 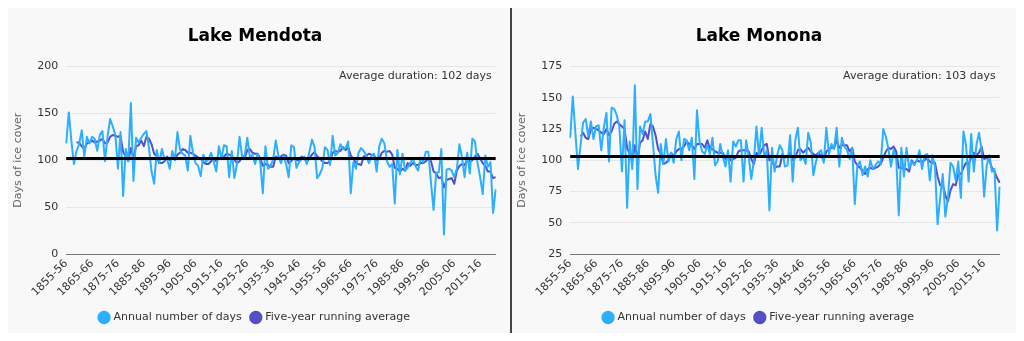 What do you see at coordinates (555, 191) in the screenshot?
I see `y-tick-label: 75` at bounding box center [555, 191].